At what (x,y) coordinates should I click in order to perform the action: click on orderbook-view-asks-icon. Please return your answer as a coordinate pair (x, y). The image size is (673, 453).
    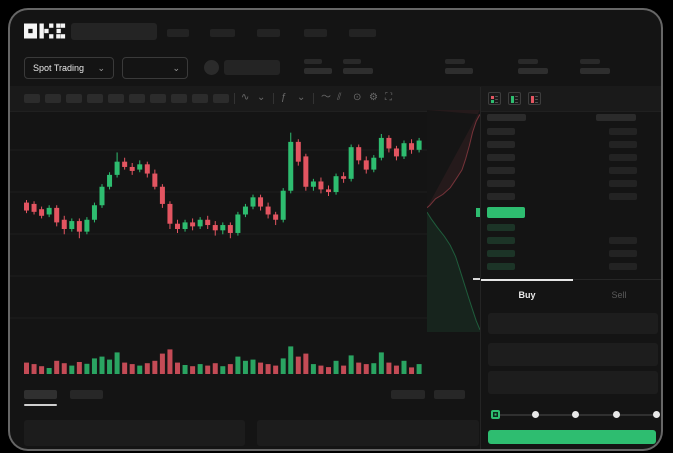
    Looking at the image, I should click on (534, 98).